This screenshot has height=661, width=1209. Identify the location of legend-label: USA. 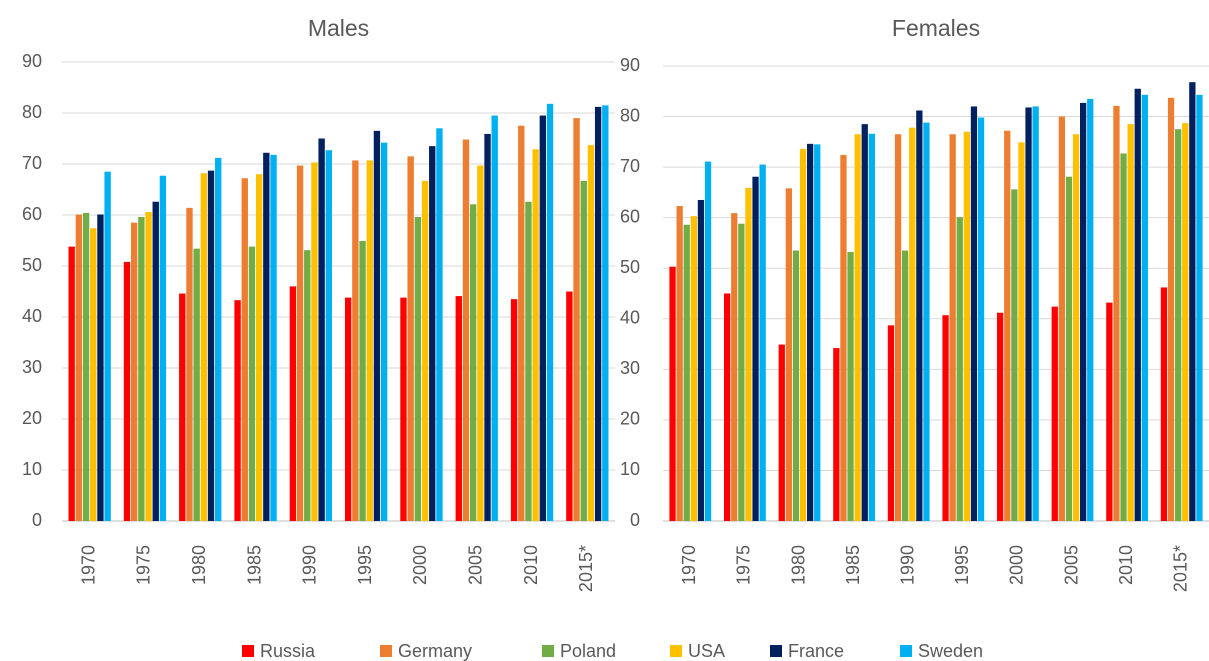
(706, 651).